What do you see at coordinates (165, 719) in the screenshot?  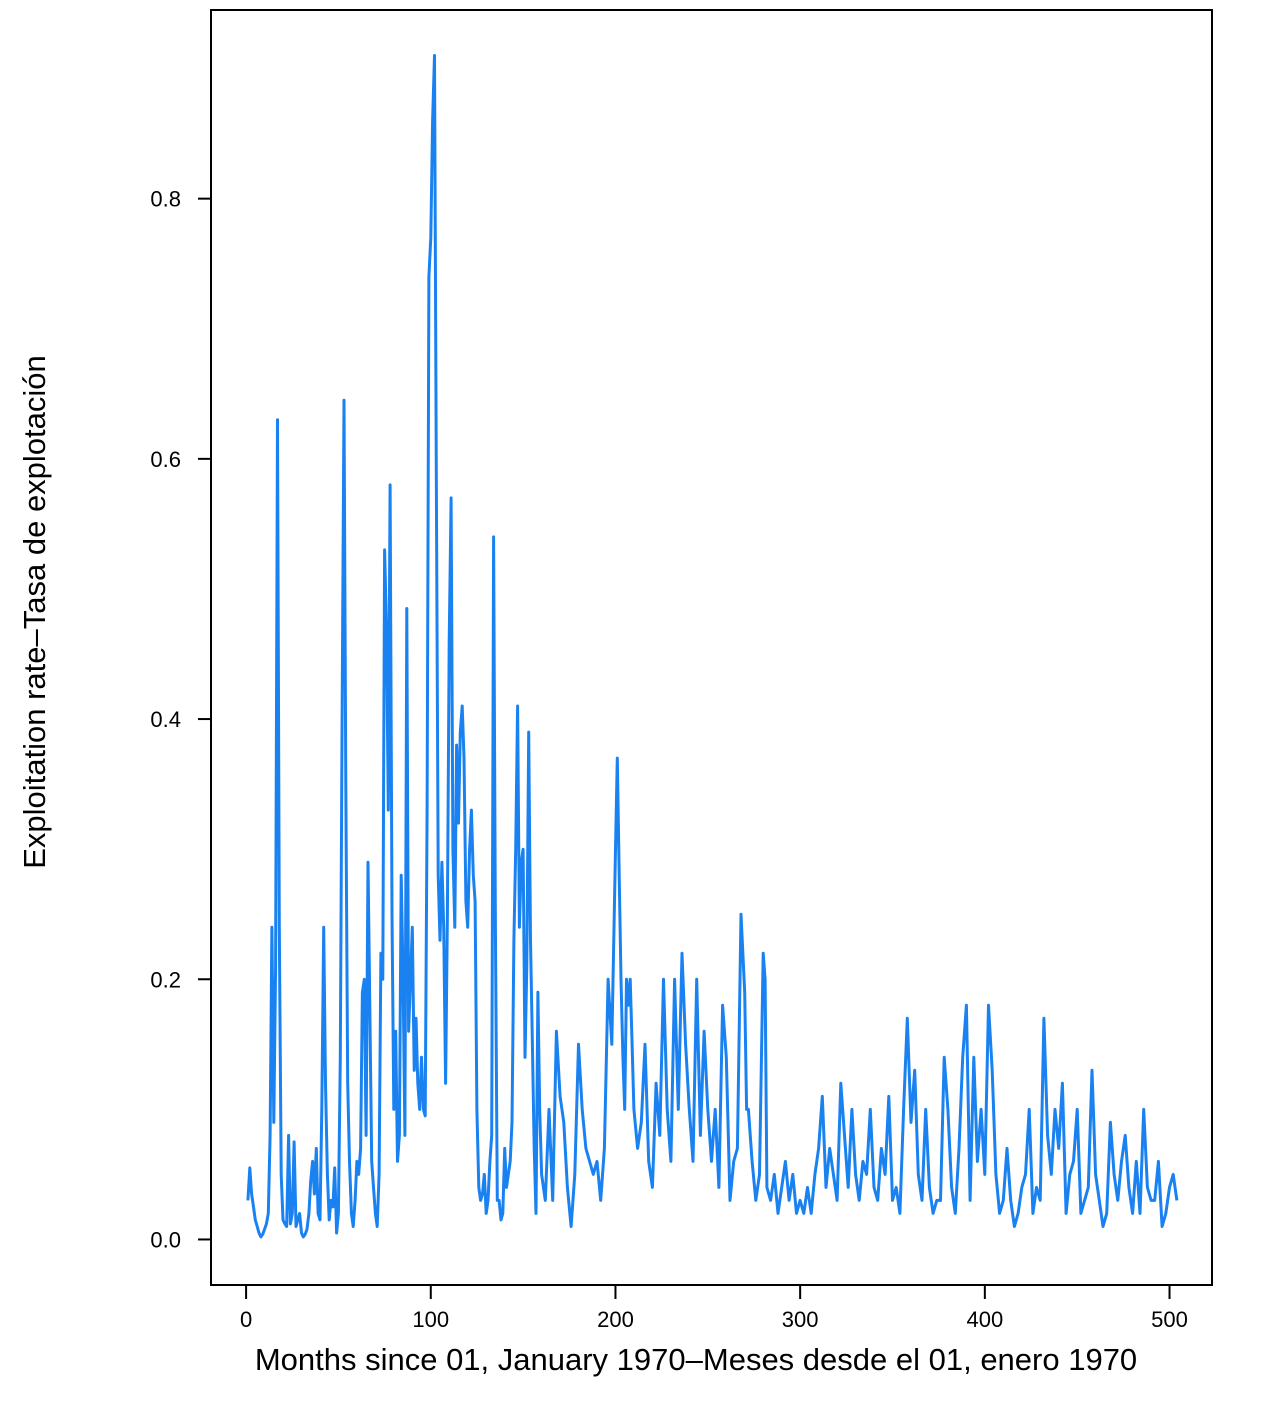 I see `y-tick-label: 0.4` at bounding box center [165, 719].